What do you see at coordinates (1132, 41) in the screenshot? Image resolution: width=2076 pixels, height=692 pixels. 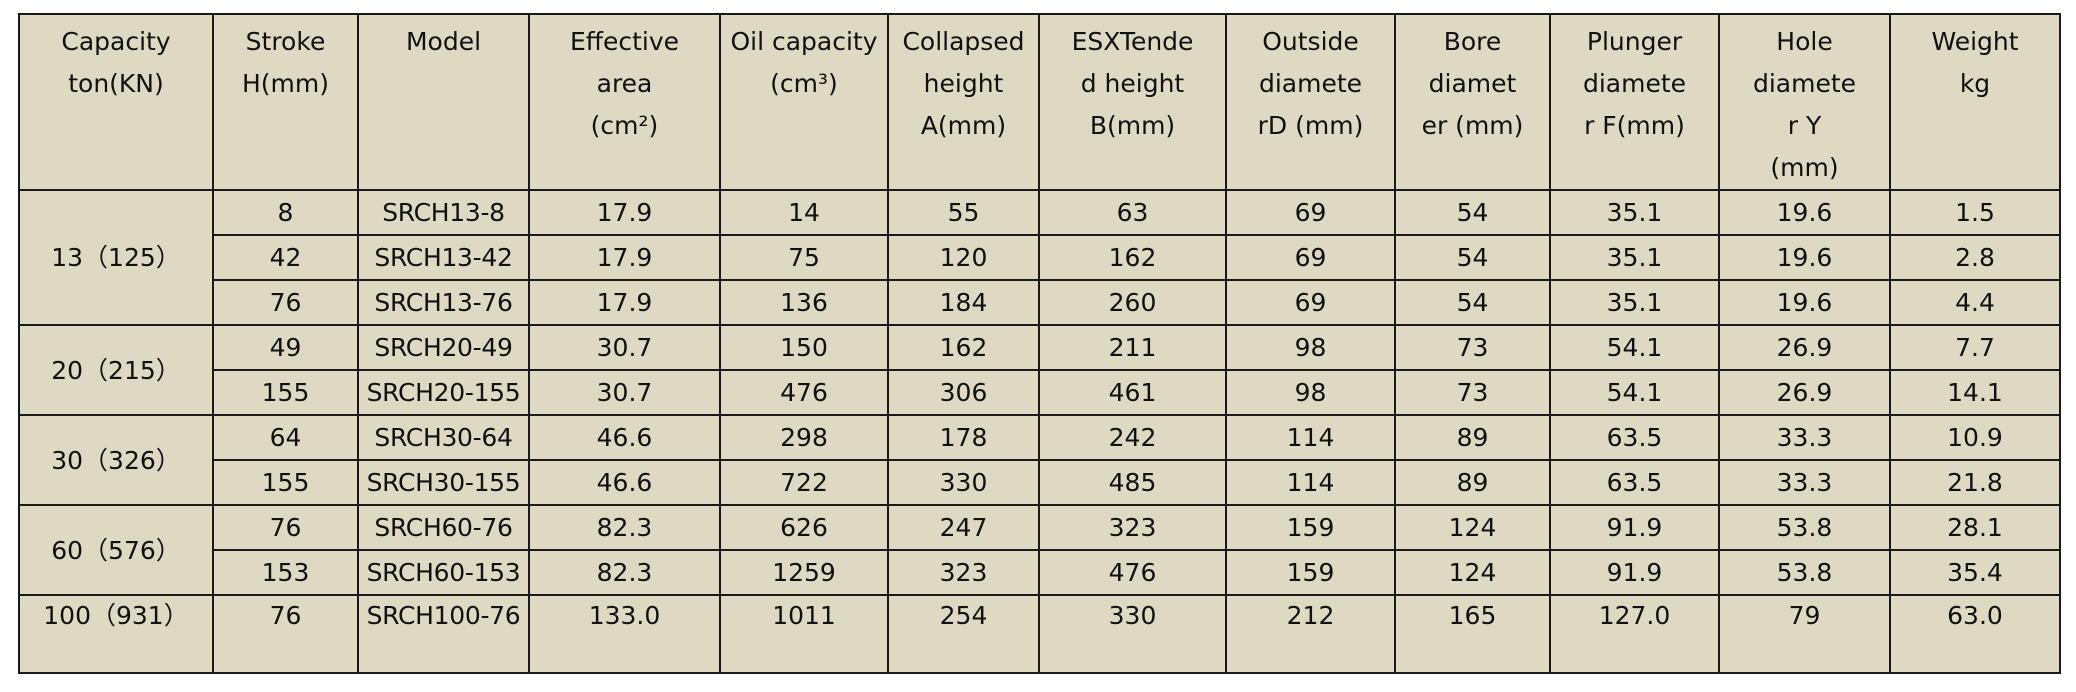 I see `header-text: ESXTende` at bounding box center [1132, 41].